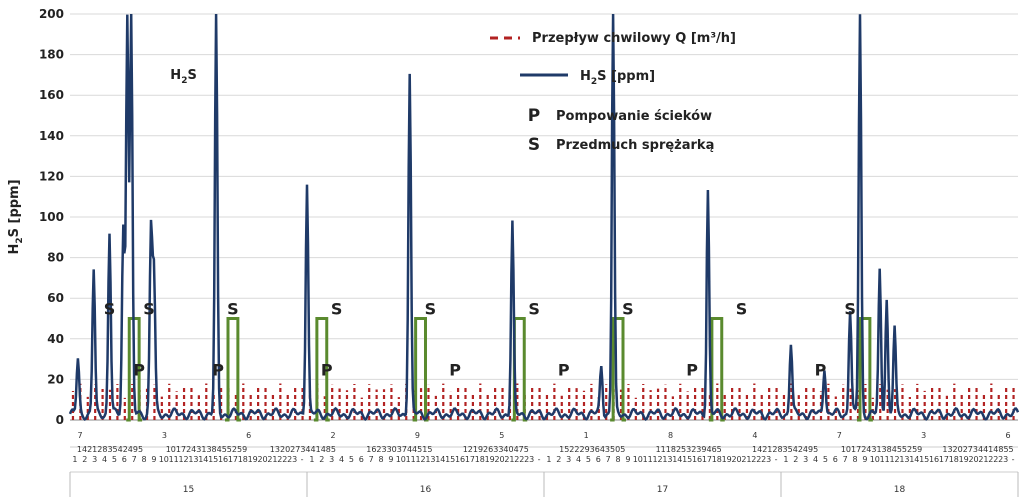 This screenshot has height=502, width=1024. What do you see at coordinates (55, 258) in the screenshot?
I see `y-tick-label: 80` at bounding box center [55, 258].